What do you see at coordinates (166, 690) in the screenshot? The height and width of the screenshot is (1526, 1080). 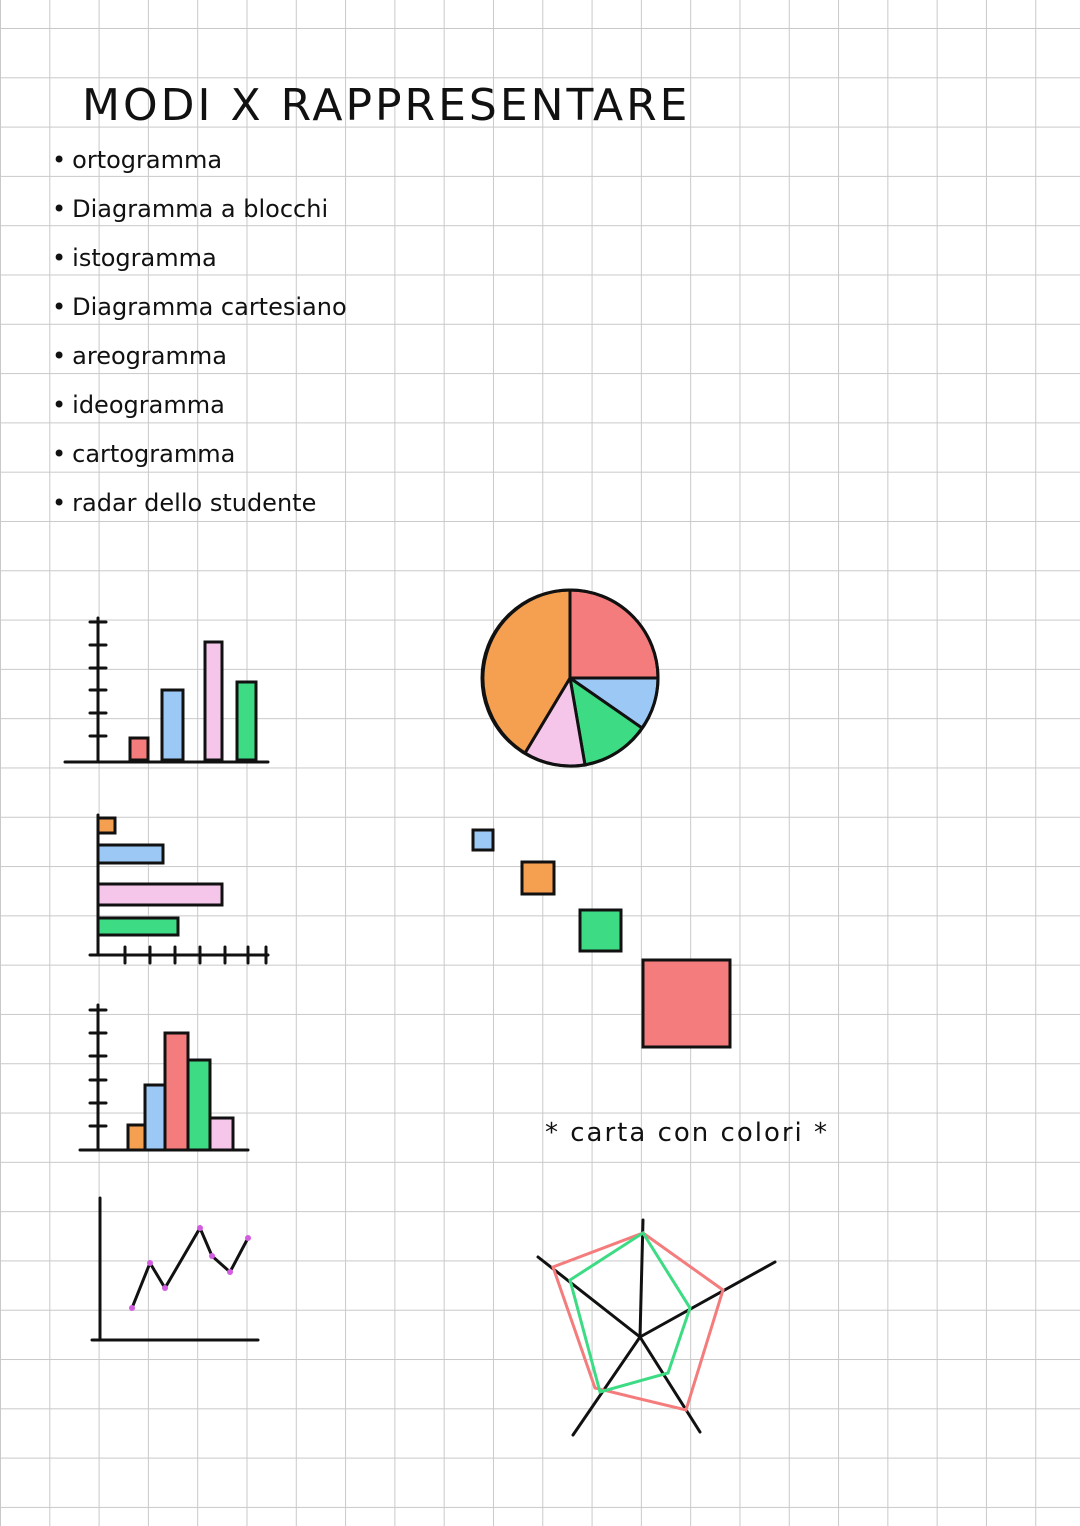 I see `bar-sketch` at bounding box center [166, 690].